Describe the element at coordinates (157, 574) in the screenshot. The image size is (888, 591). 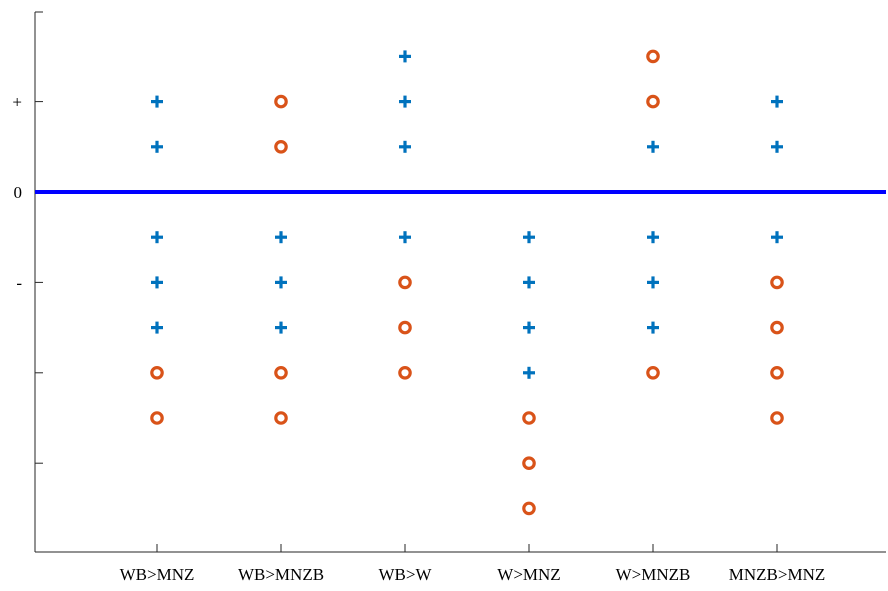
I see `x-tick-label: WB>MNZ` at that location.